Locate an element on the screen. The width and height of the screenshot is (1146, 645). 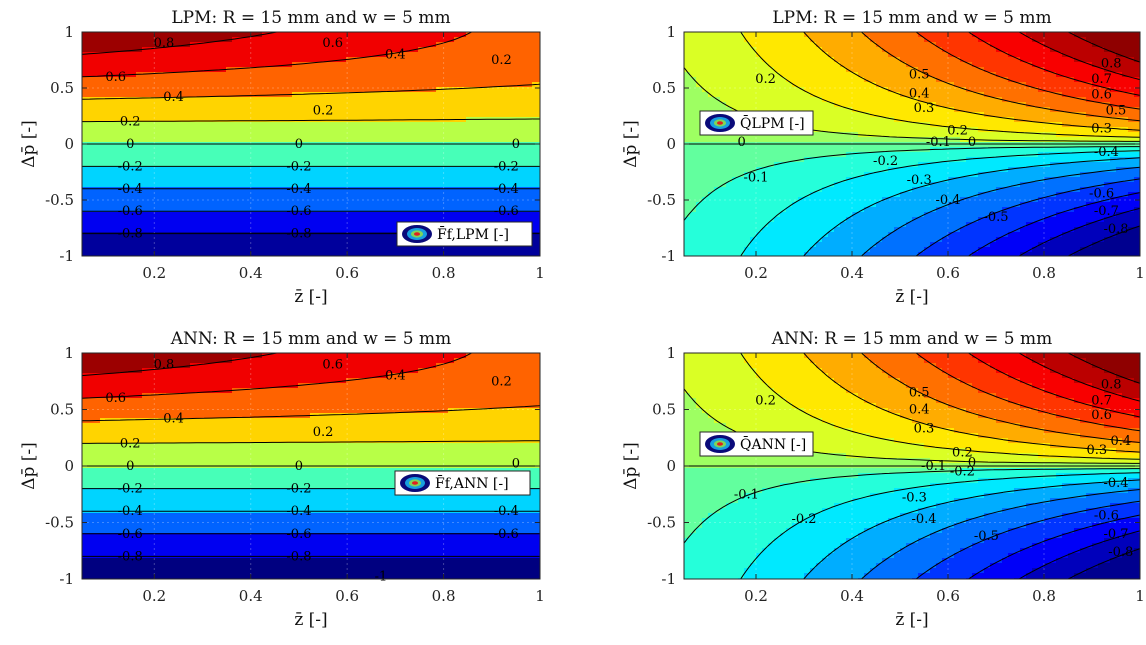
legend-label: Q̄ANN [-] is located at coordinates (773, 444).